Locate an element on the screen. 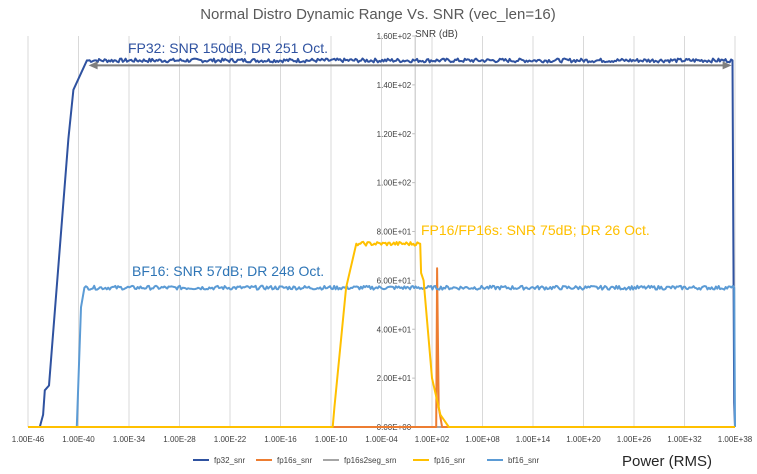 The width and height of the screenshot is (757, 474). annotation-text: FP32: SNR 150dB, DR 251 Oct. is located at coordinates (228, 48).